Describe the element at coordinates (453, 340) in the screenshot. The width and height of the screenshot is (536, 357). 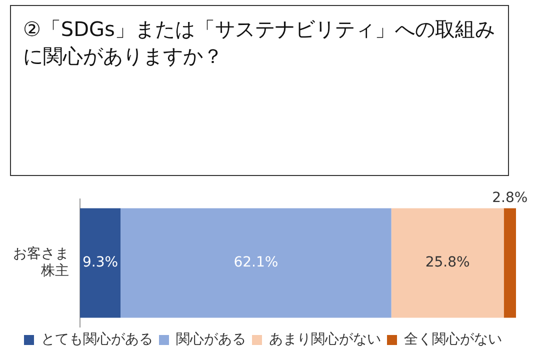
I see `legend-label: 全く関心がない` at that location.